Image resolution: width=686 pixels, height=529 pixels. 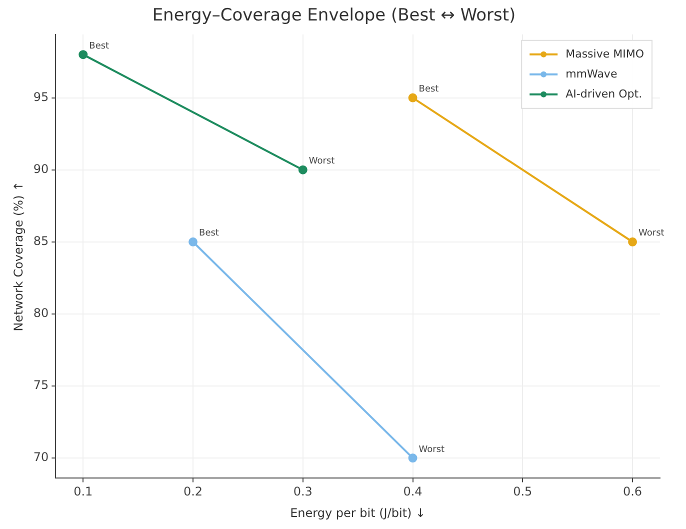 What do you see at coordinates (605, 53) in the screenshot?
I see `legend-label: Massive MIMO` at bounding box center [605, 53].